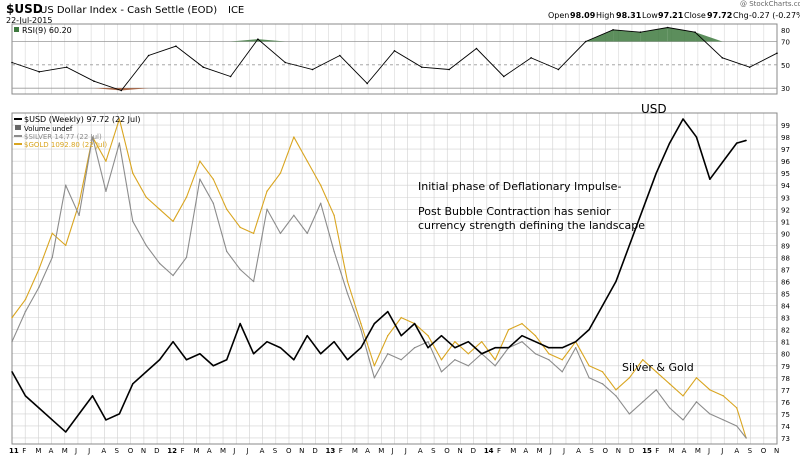 Image resolution: width=800 pixels, height=461 pixels. I want to click on annotation-line-3: currency strength defining the landscape, so click(531, 225).